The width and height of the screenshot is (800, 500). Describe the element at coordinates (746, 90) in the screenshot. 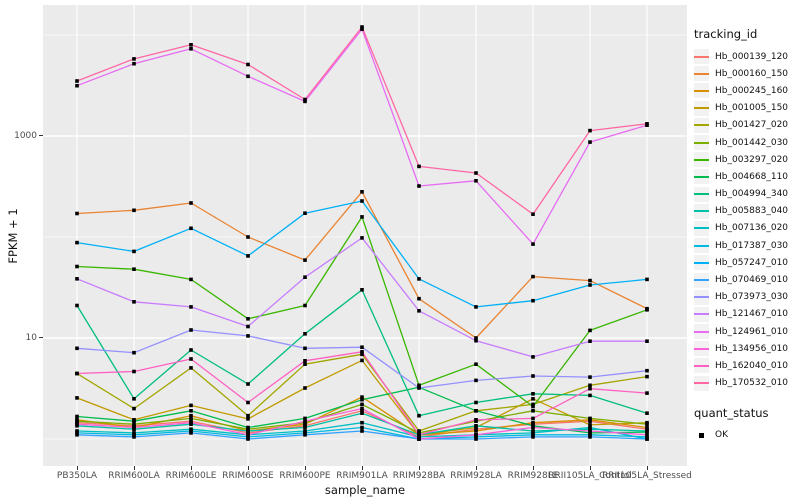

I see `legend-item-Hb_000245_160: Hb_000245_160` at that location.